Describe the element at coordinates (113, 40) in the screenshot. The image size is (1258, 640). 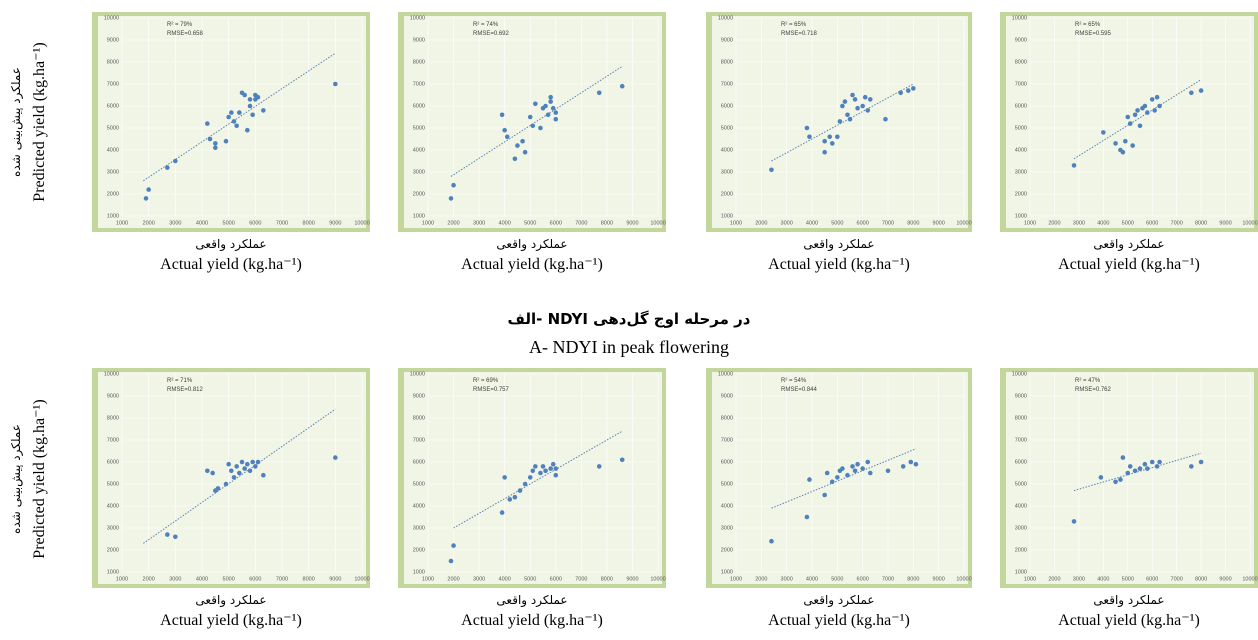
I see `y-tick-label: 9000` at that location.